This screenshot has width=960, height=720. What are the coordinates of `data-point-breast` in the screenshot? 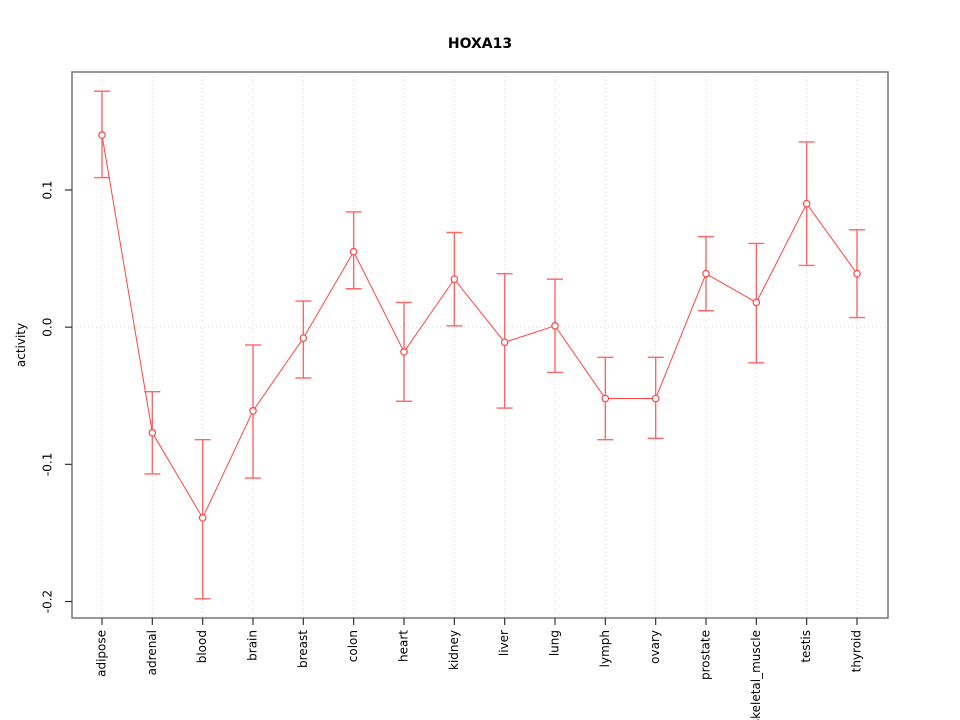 It's located at (303, 338).